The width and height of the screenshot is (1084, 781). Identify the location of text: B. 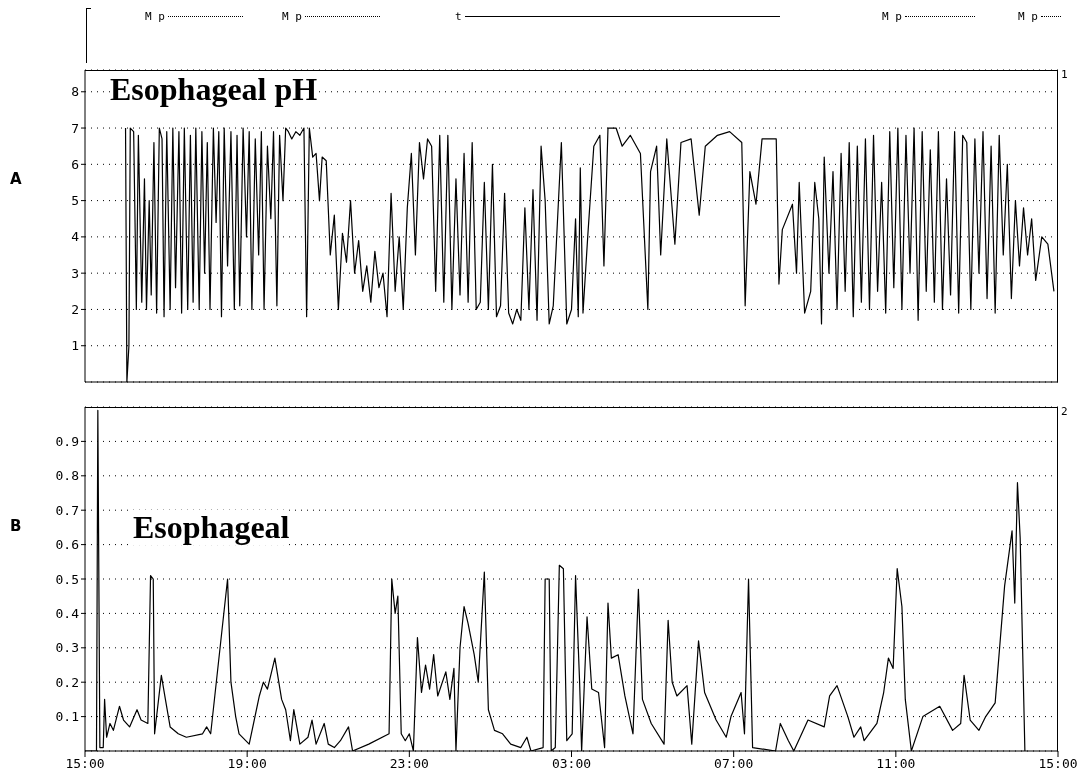
(16, 526).